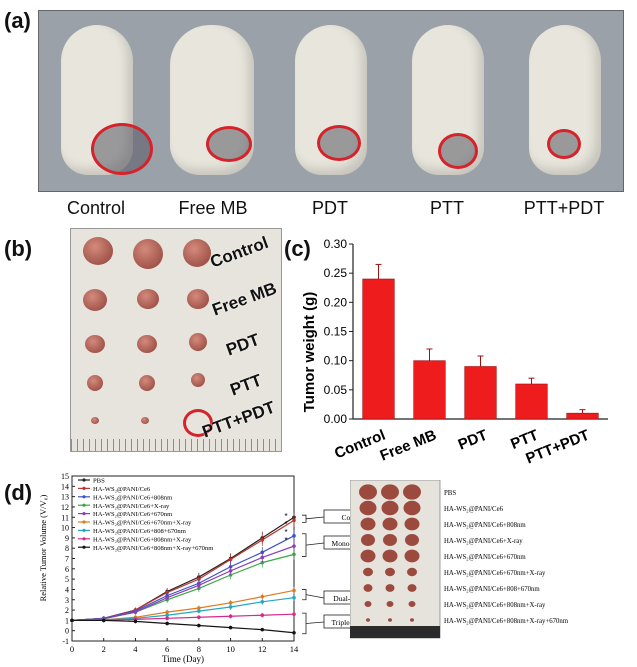  I want to click on chart-d-y-tick-label: 15, so click(65, 476).